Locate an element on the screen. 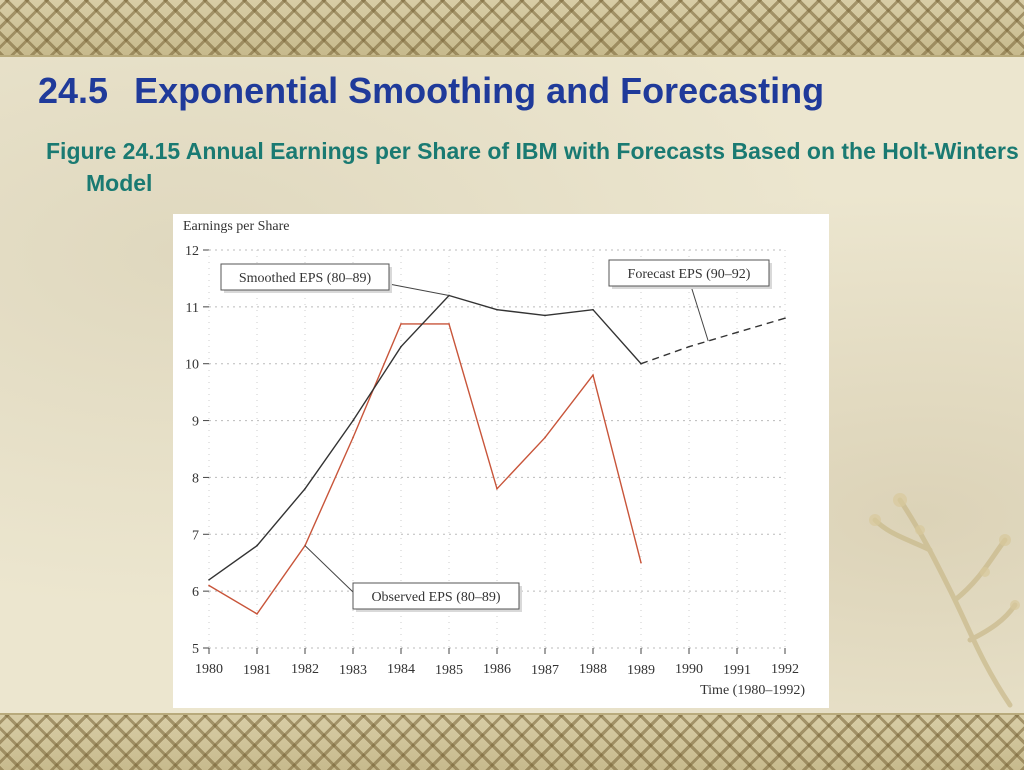  section-number: 24.5 is located at coordinates (73, 90).